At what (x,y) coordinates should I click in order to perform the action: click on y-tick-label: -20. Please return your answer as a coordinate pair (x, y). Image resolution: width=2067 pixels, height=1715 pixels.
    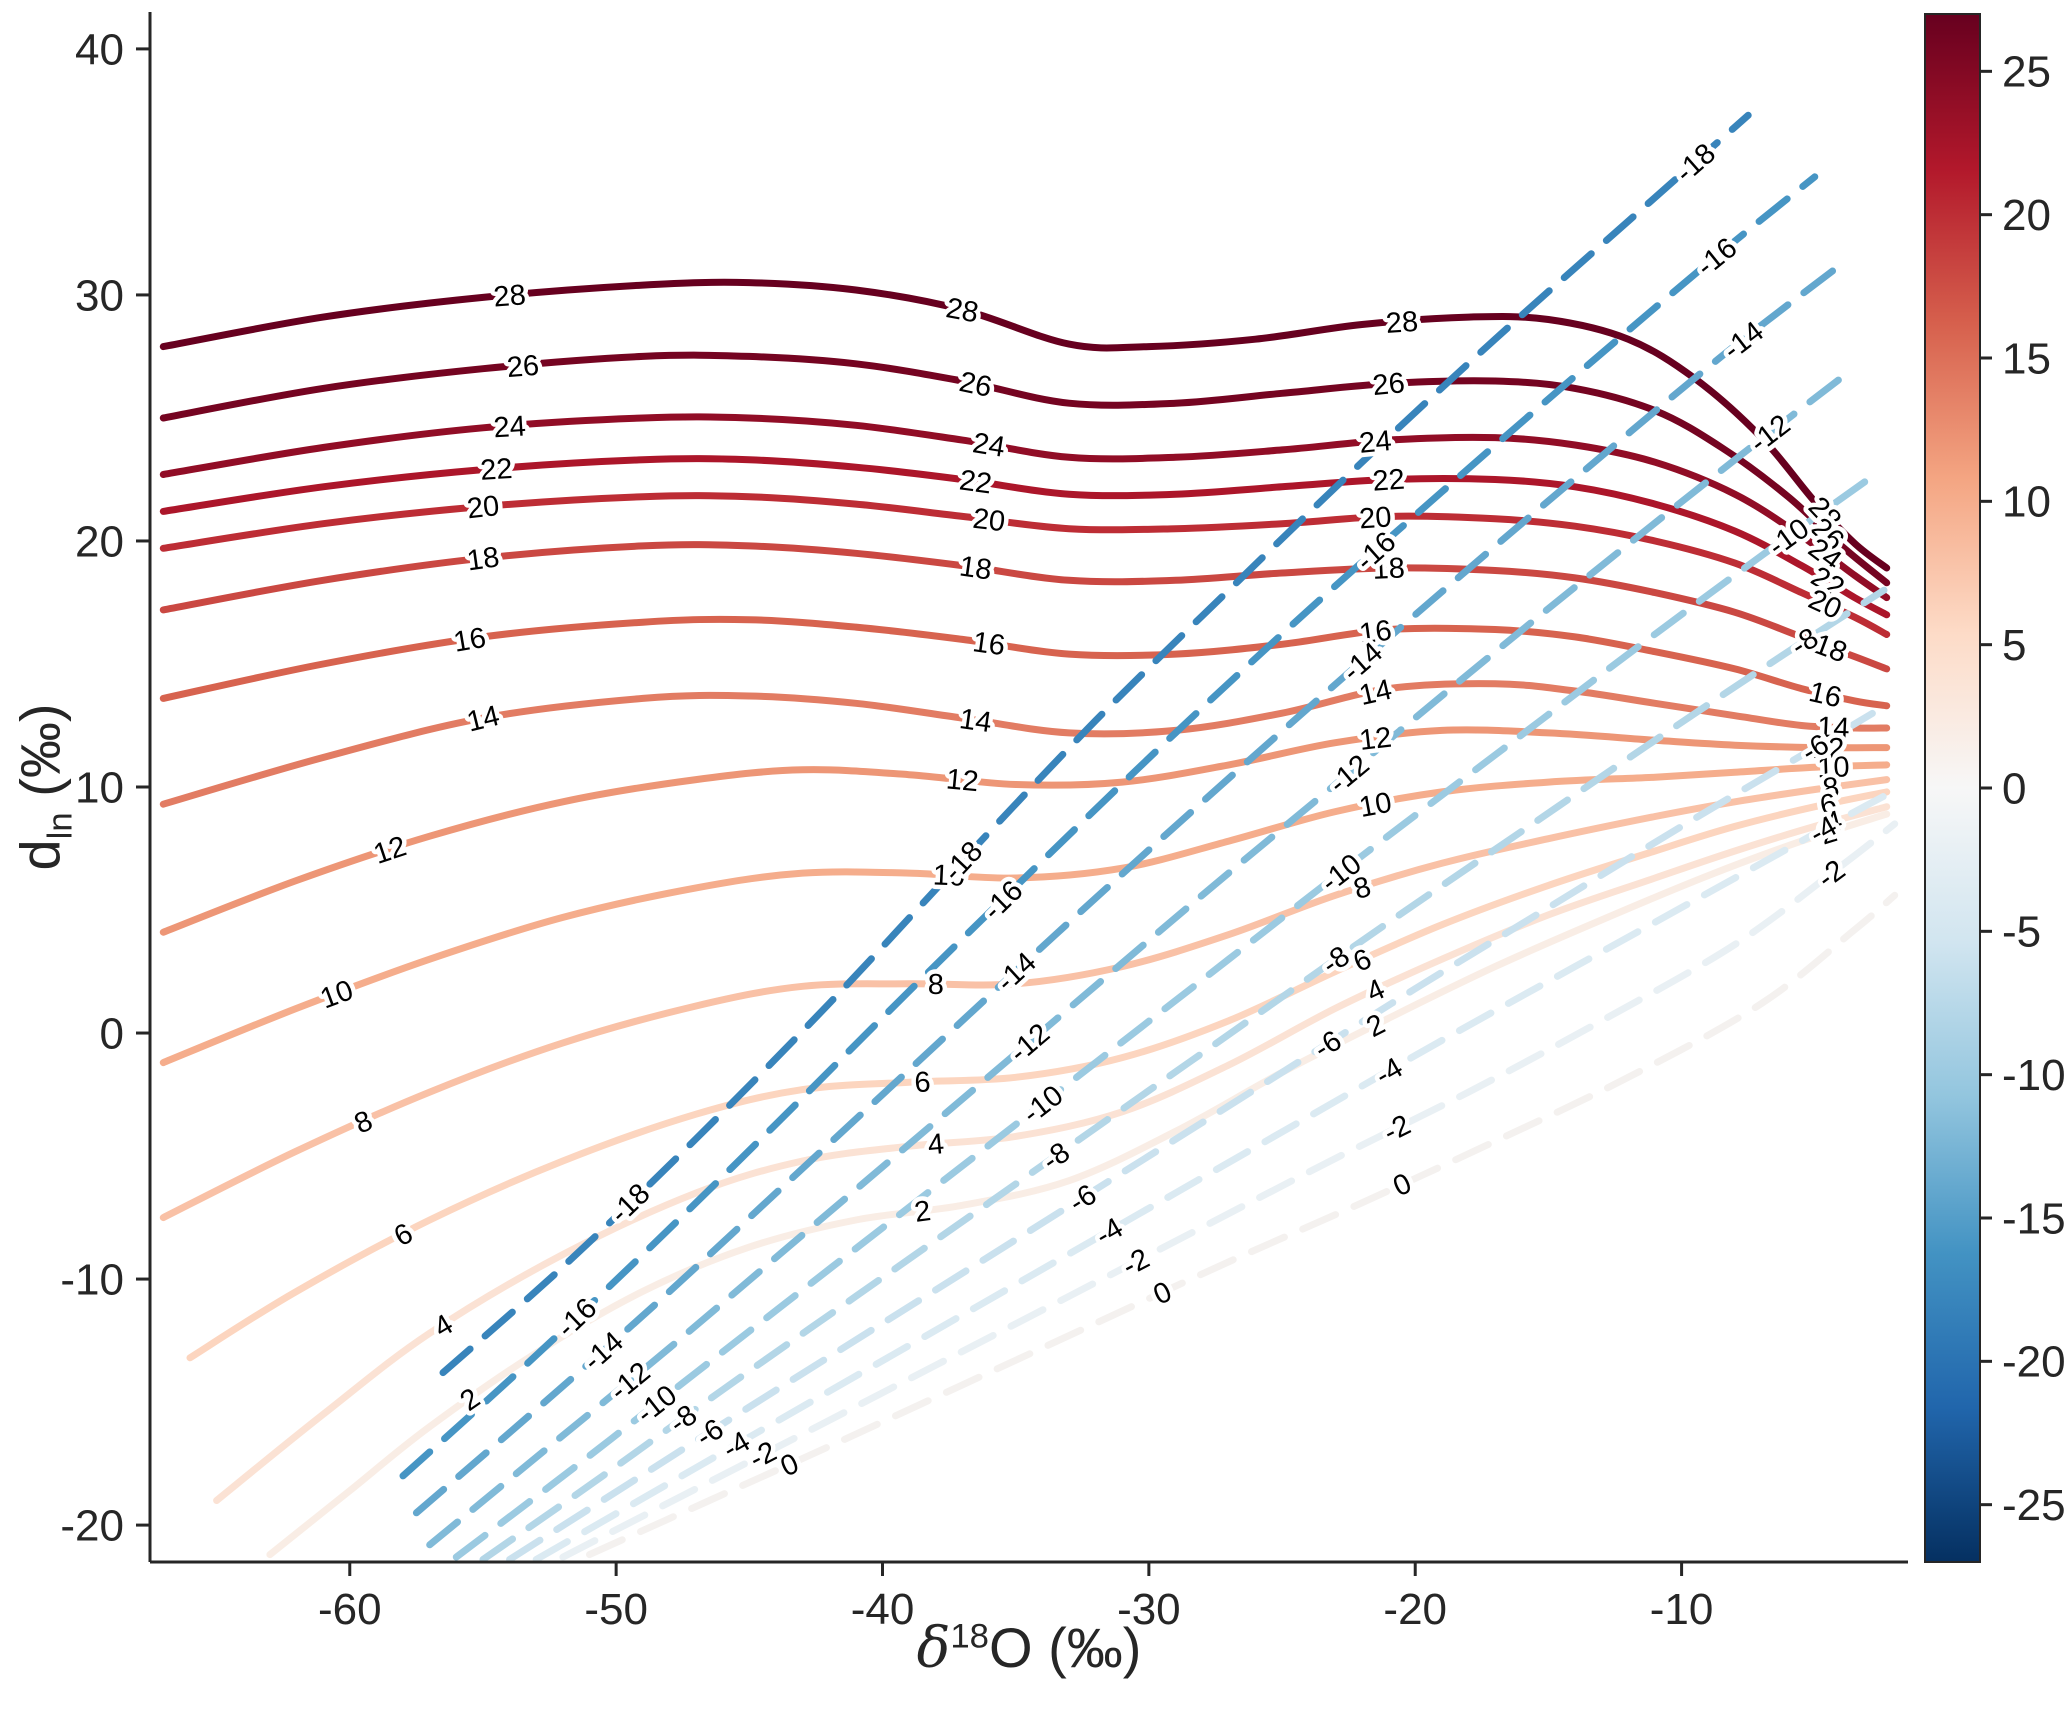
    Looking at the image, I should click on (92, 1525).